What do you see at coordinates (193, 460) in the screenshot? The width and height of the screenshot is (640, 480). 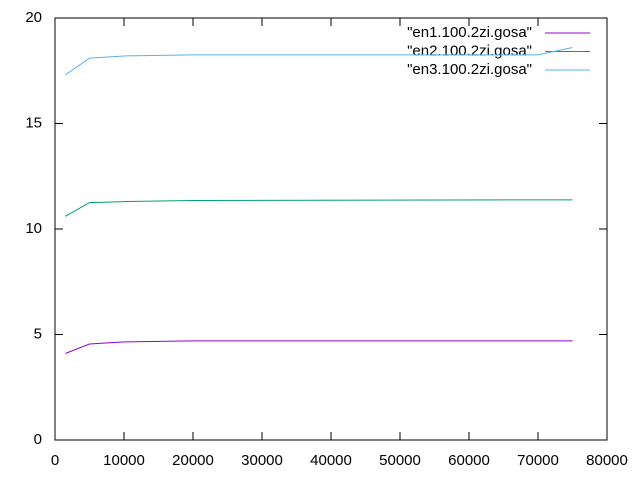 I see `x-tick-label: 20000` at bounding box center [193, 460].